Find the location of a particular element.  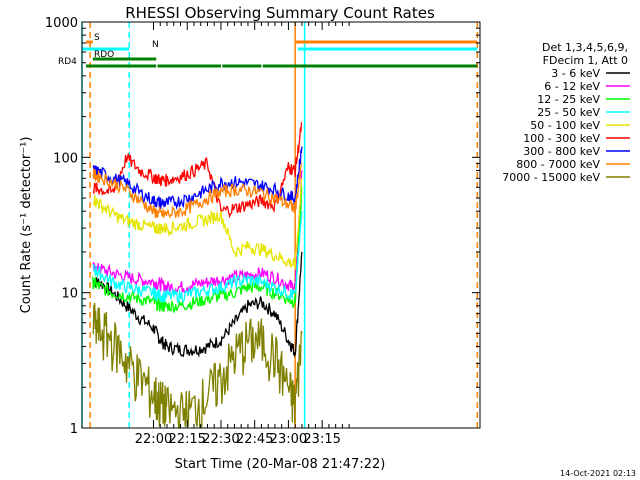

y-axis-label: Count Rate (s⁻¹ detector⁻¹) is located at coordinates (26, 225).